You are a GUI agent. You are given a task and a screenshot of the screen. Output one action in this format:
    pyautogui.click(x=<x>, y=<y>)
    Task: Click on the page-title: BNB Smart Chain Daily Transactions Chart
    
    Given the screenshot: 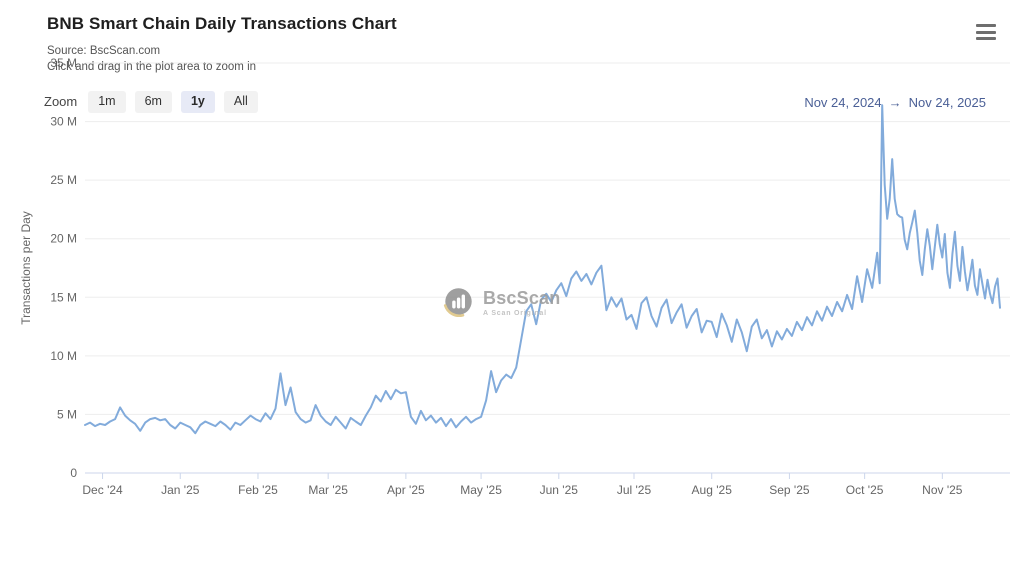 What is the action you would take?
    pyautogui.click(x=222, y=23)
    